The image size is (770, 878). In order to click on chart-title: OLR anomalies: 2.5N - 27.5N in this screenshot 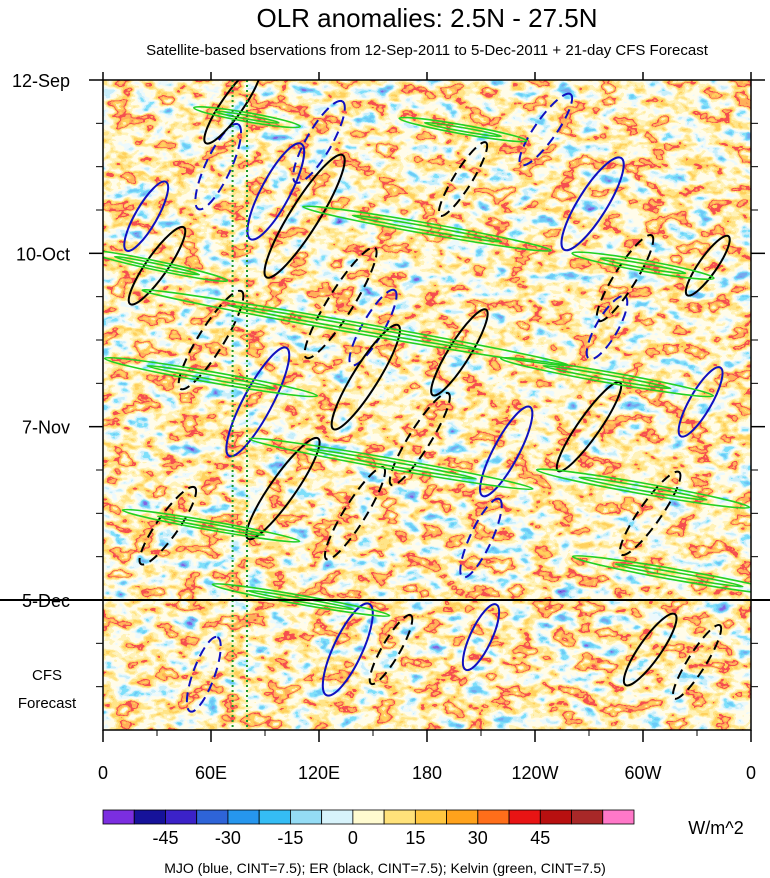, I will do `click(426, 18)`.